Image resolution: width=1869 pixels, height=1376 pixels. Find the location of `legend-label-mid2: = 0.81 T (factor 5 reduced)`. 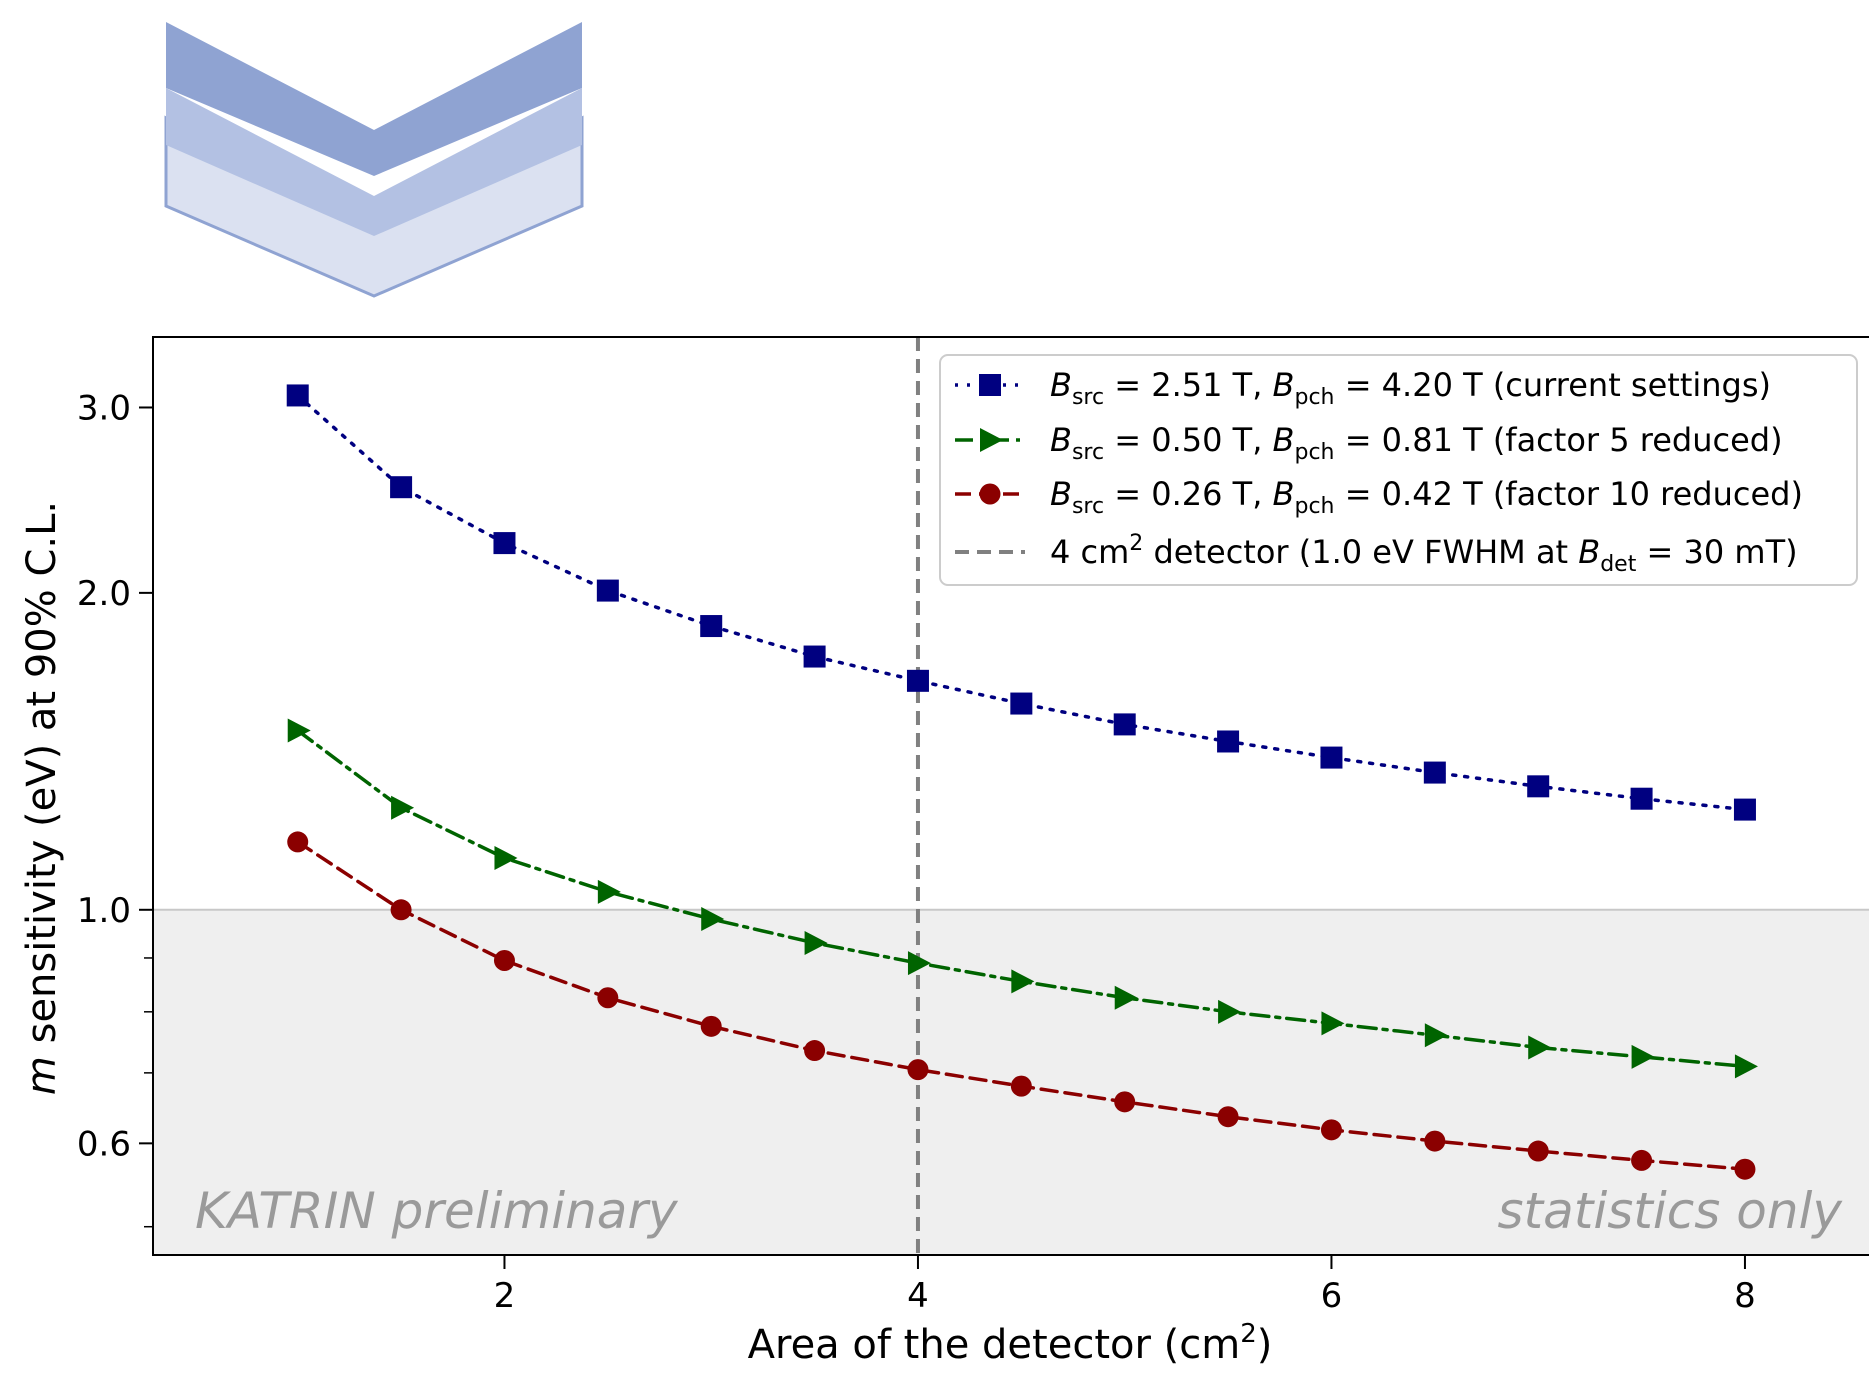

legend-label-mid2: = 0.81 T (factor 5 reduced) is located at coordinates (1559, 440).